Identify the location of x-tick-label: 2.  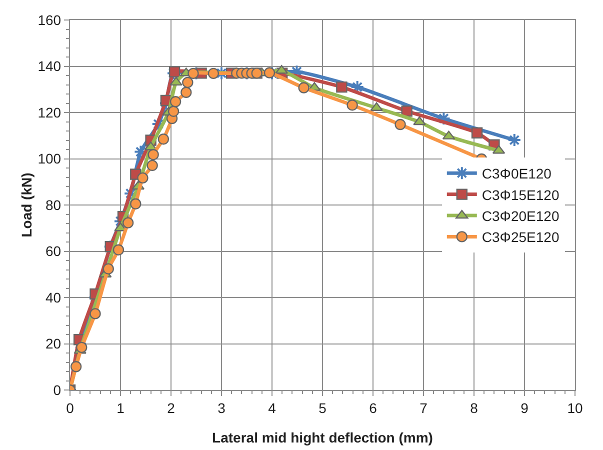
(171, 408).